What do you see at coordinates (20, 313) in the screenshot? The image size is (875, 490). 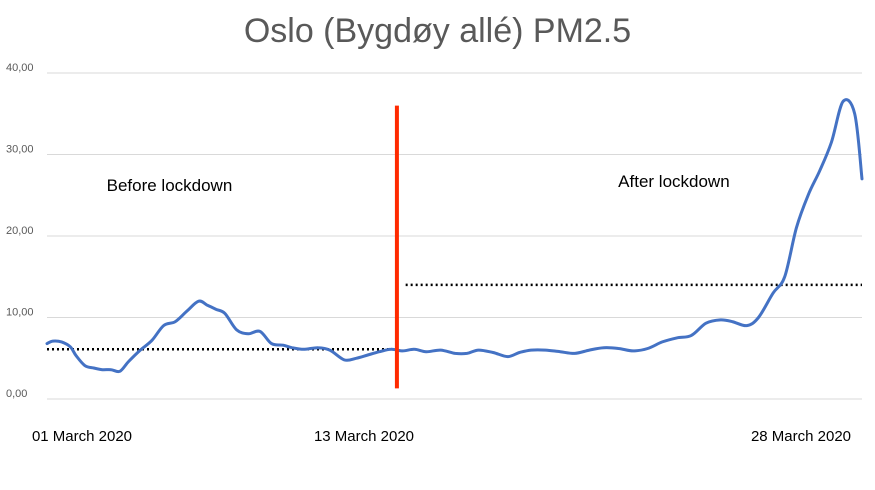 I see `y-tick-label: 10,00` at bounding box center [20, 313].